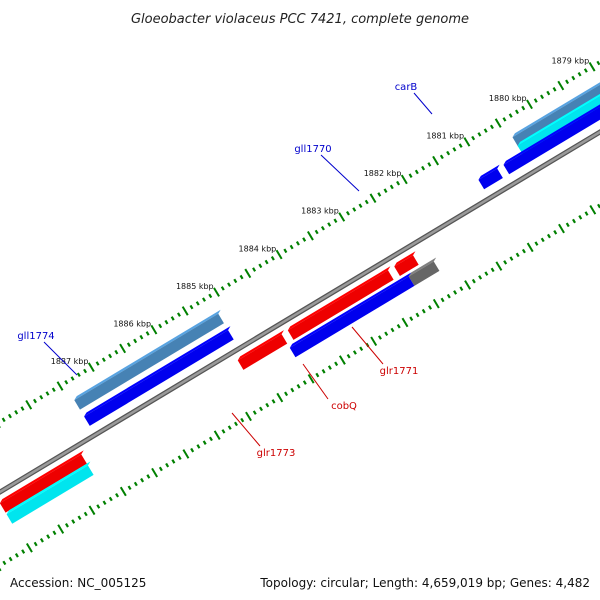 Image resolution: width=600 pixels, height=600 pixels. I want to click on feature-cobQ-protein, so click(352, 315).